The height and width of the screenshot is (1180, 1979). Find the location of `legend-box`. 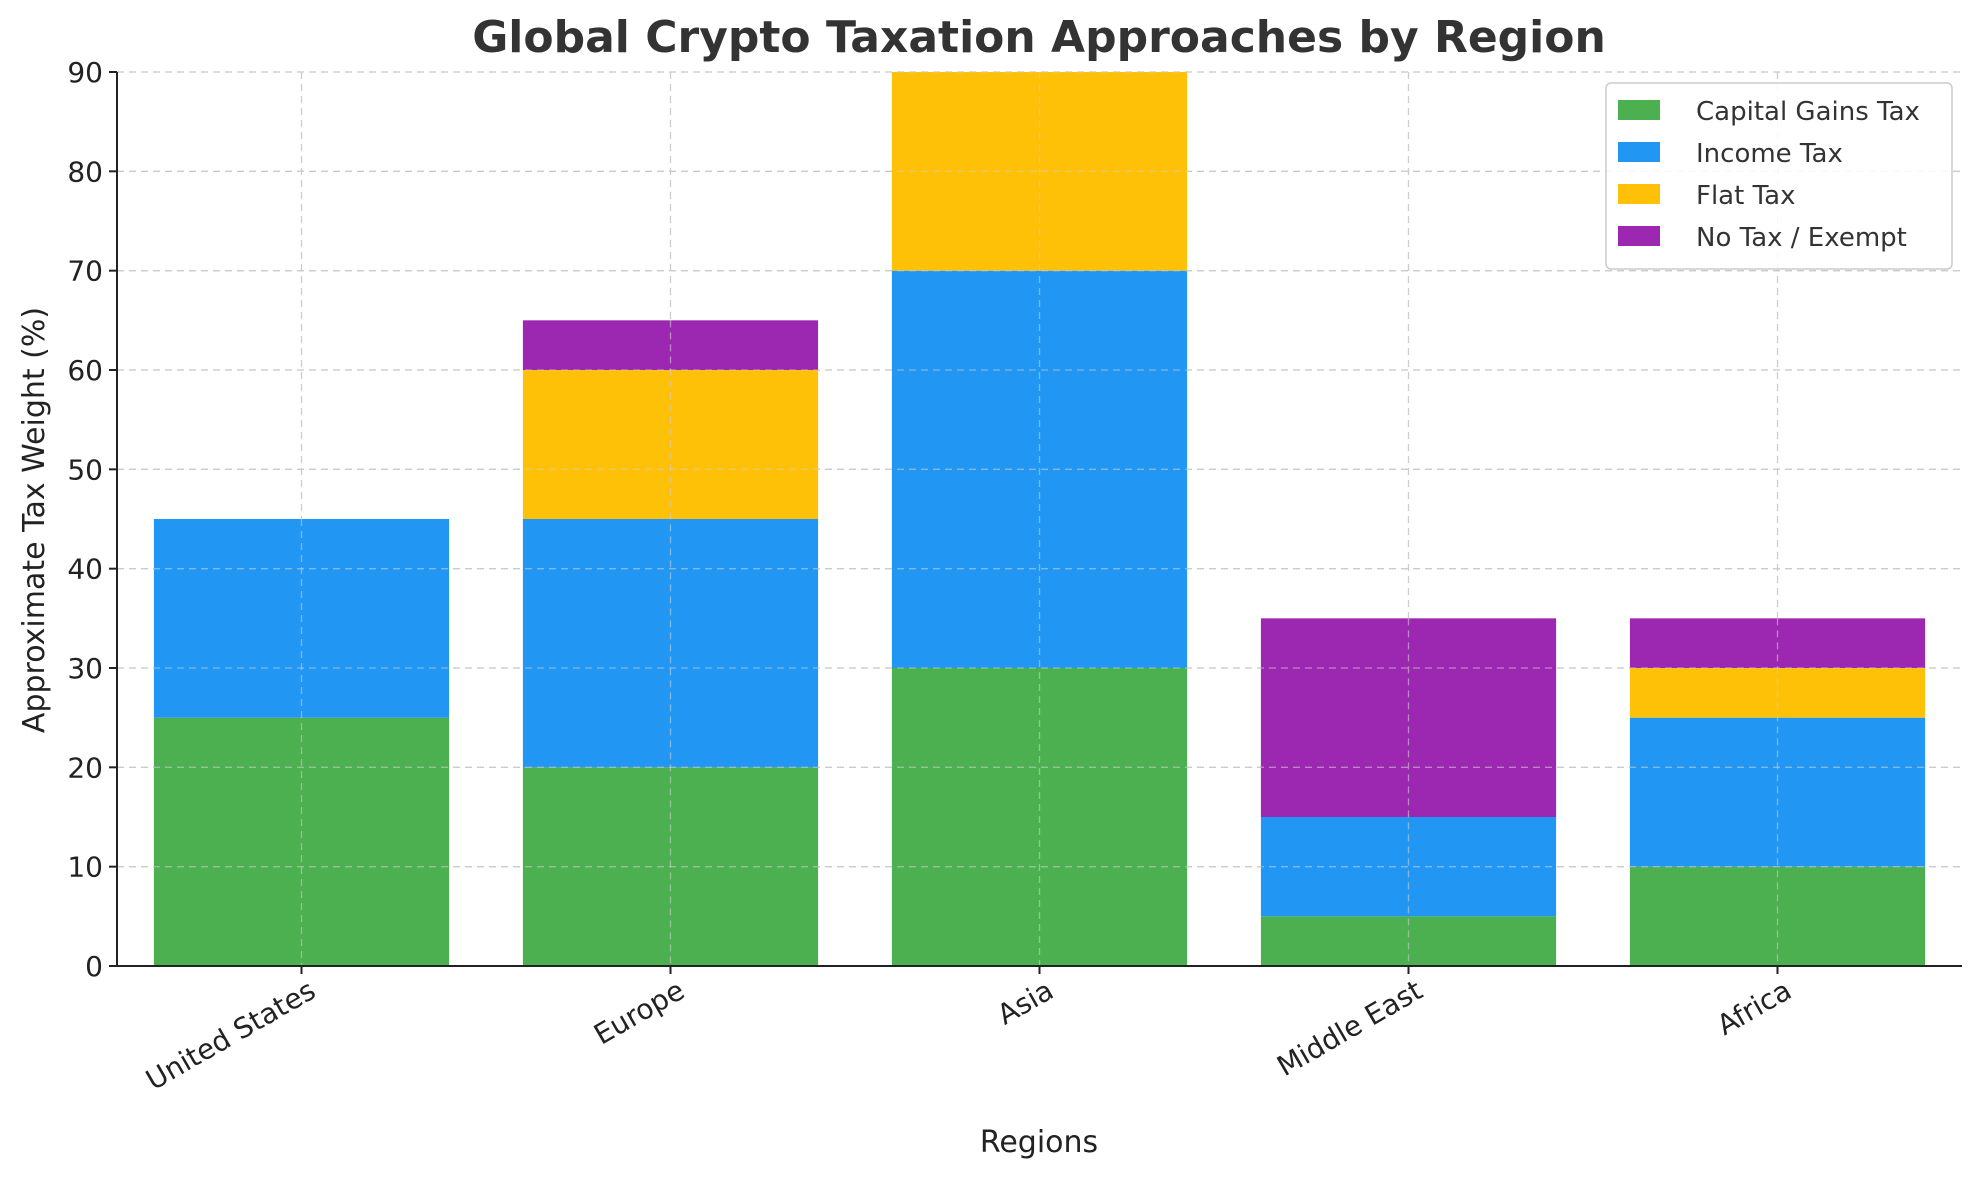

legend-box is located at coordinates (1779, 176).